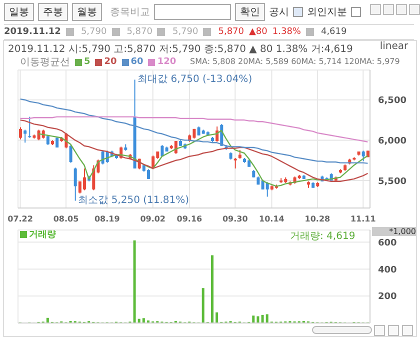  Describe the element at coordinates (317, 219) in the screenshot. I see `x-tick-label: 10.28` at that location.